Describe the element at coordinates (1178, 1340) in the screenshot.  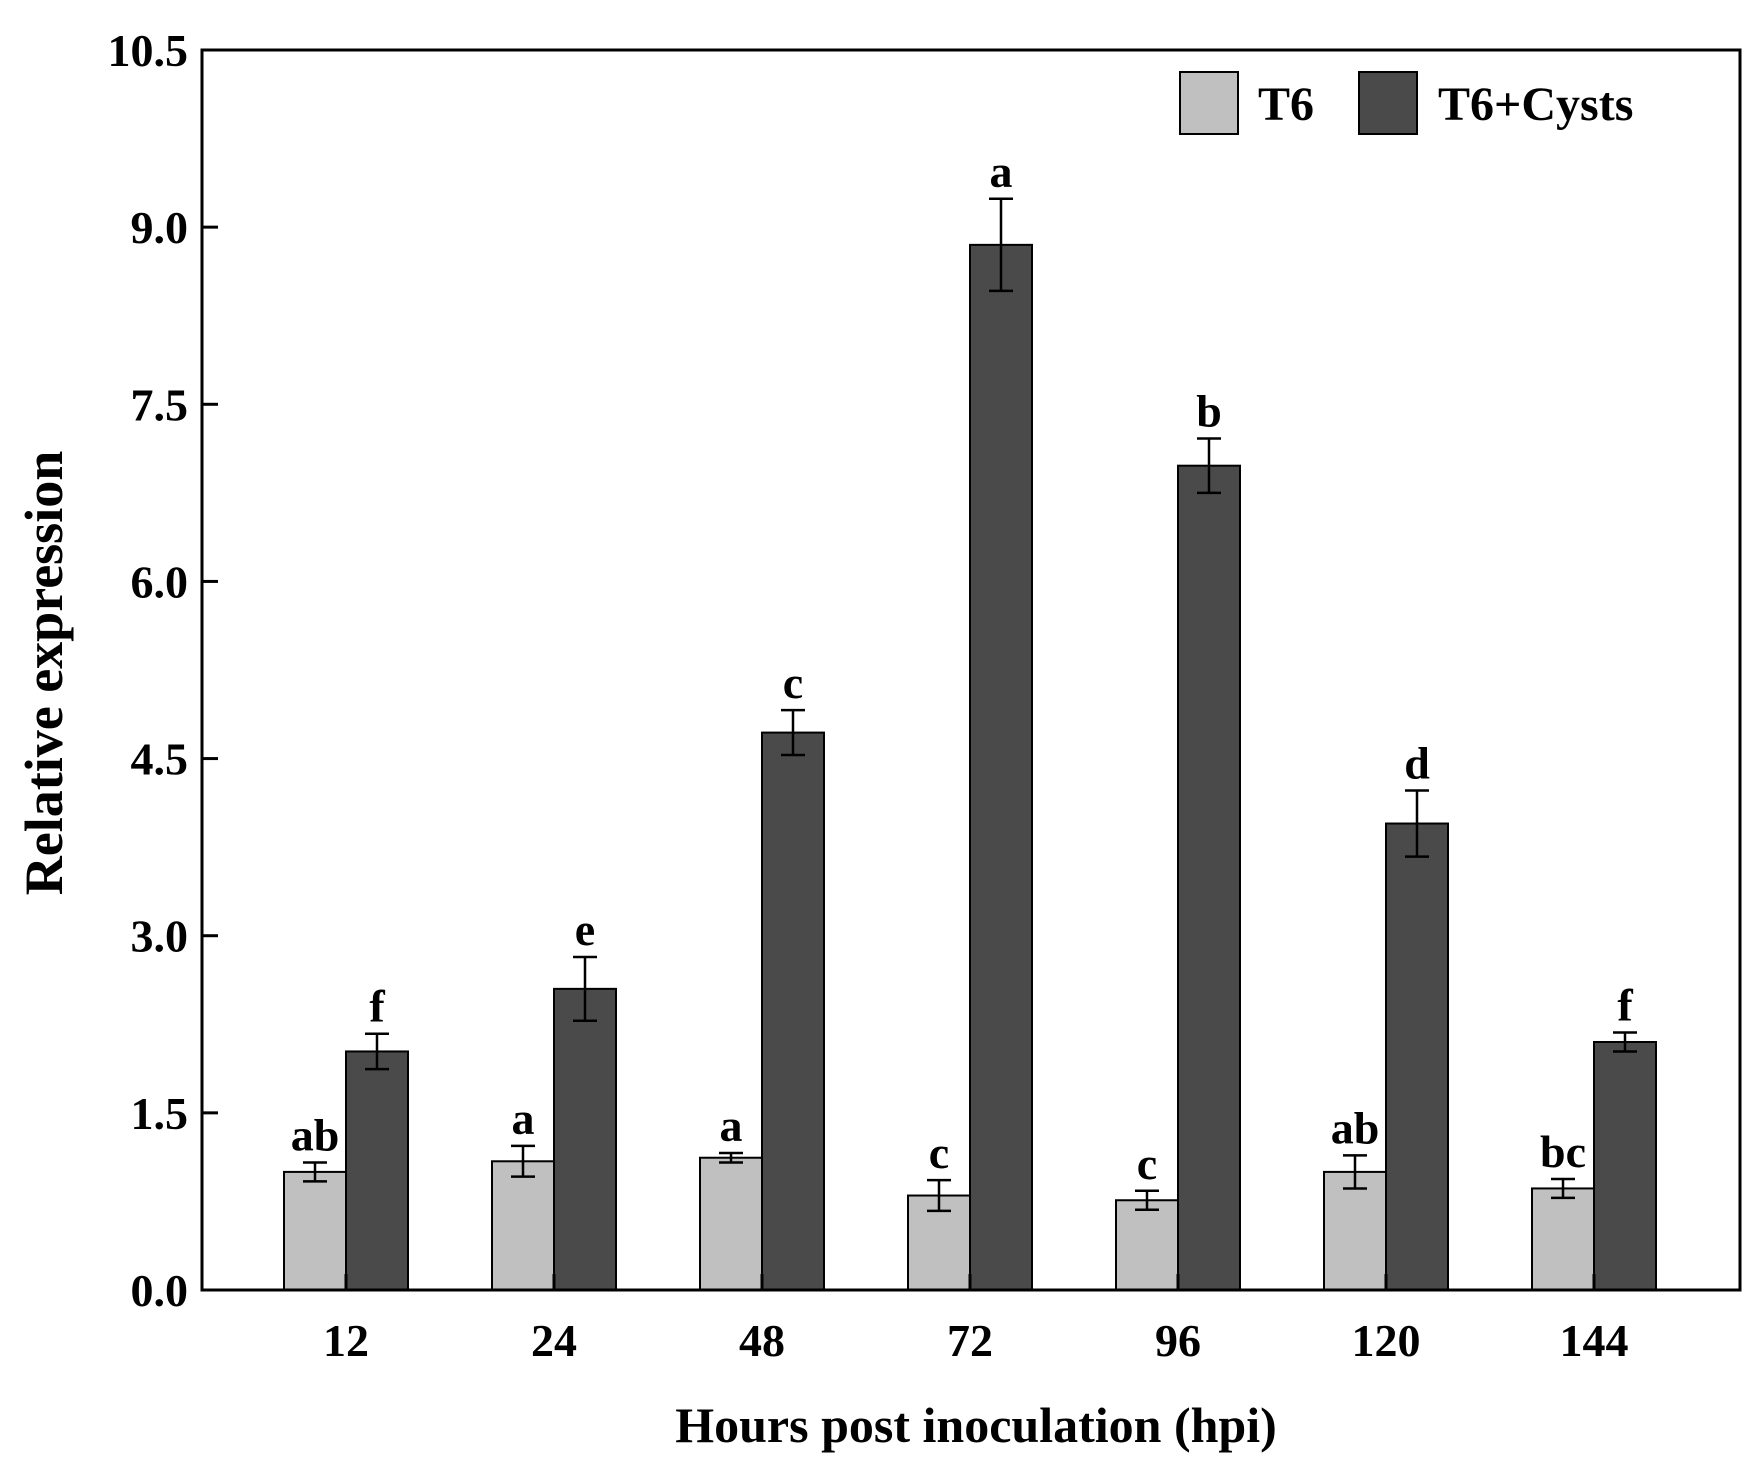
I see `x-tick-label: 96` at that location.